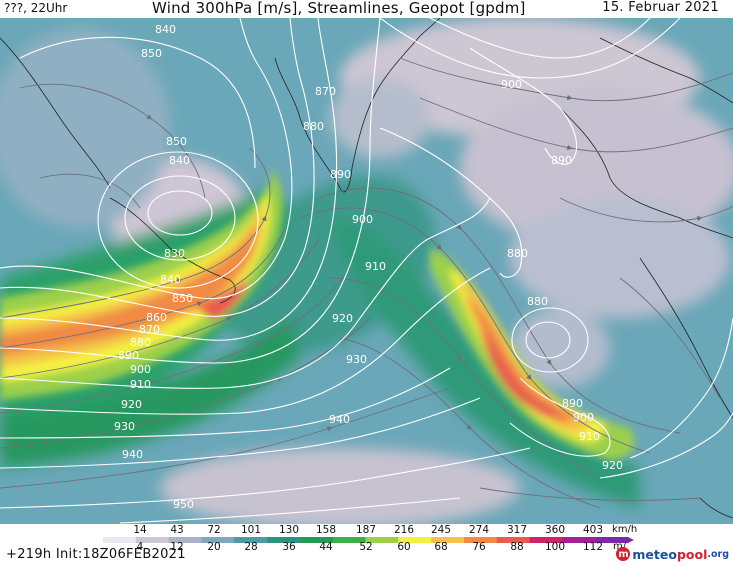 This screenshot has height=566, width=733. Describe the element at coordinates (692, 554) in the screenshot. I see `logo-text-pool: pool` at that location.